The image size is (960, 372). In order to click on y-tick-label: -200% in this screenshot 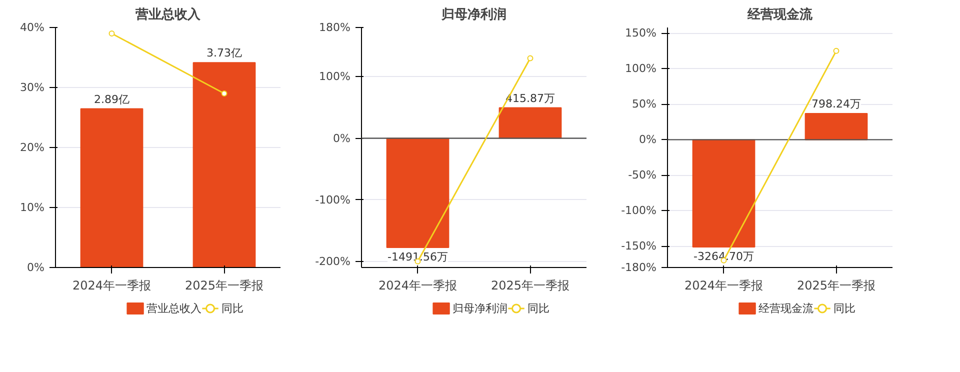, I will do `click(333, 261)`.